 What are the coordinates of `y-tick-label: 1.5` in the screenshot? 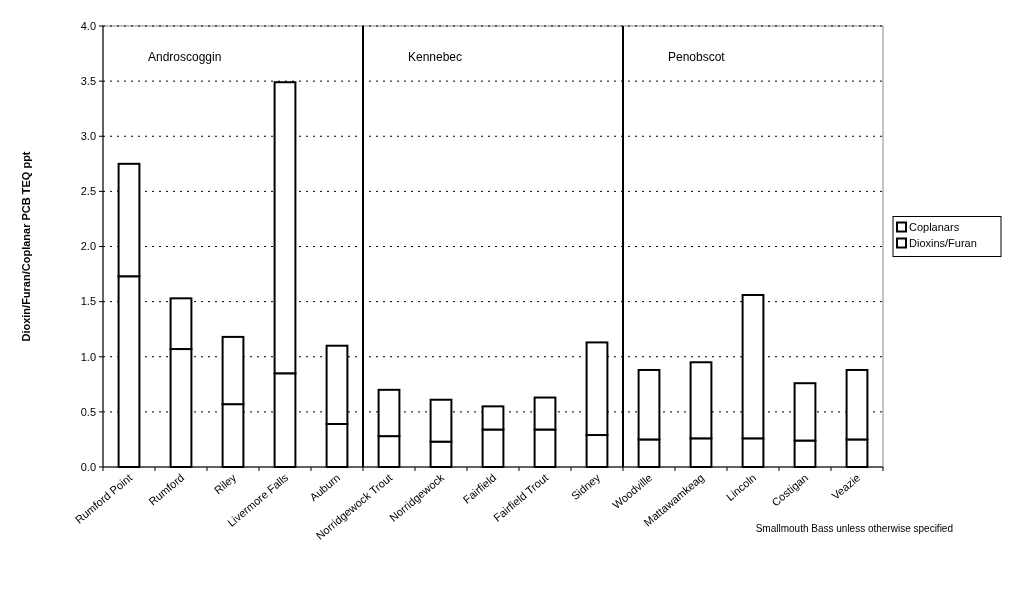 It's located at (88, 301).